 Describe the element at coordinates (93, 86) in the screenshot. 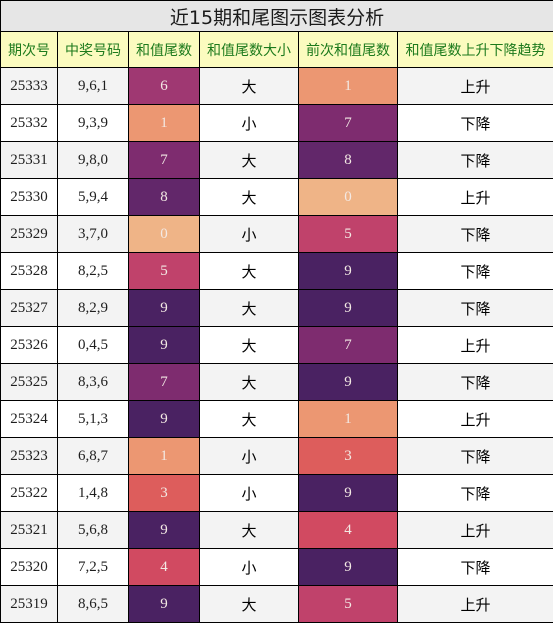

I see `winning-numbers-cell: 9,6,1` at that location.